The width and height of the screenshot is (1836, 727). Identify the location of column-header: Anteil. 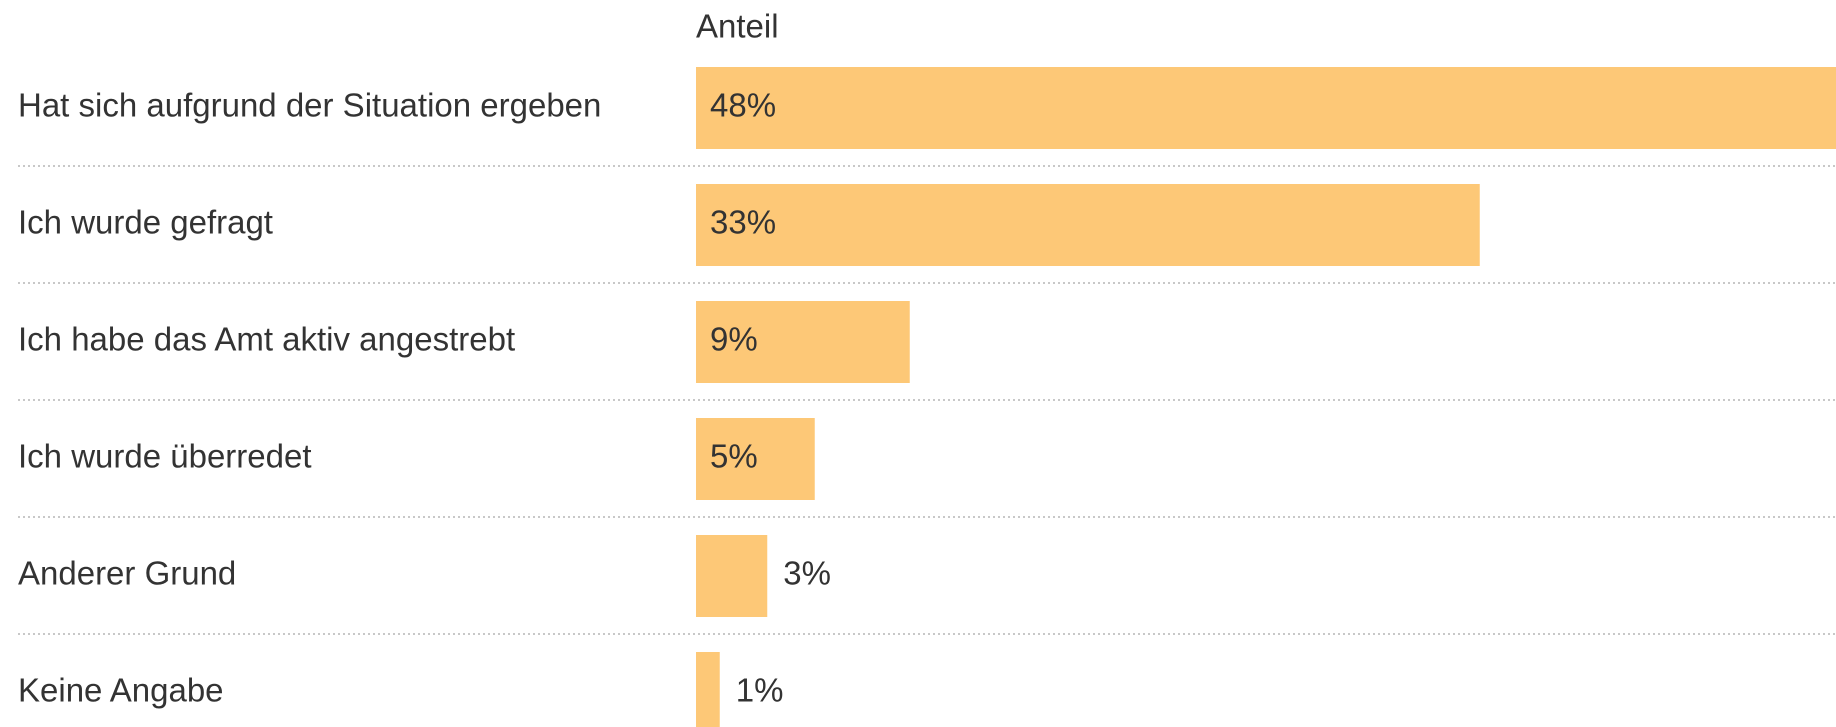
(737, 26).